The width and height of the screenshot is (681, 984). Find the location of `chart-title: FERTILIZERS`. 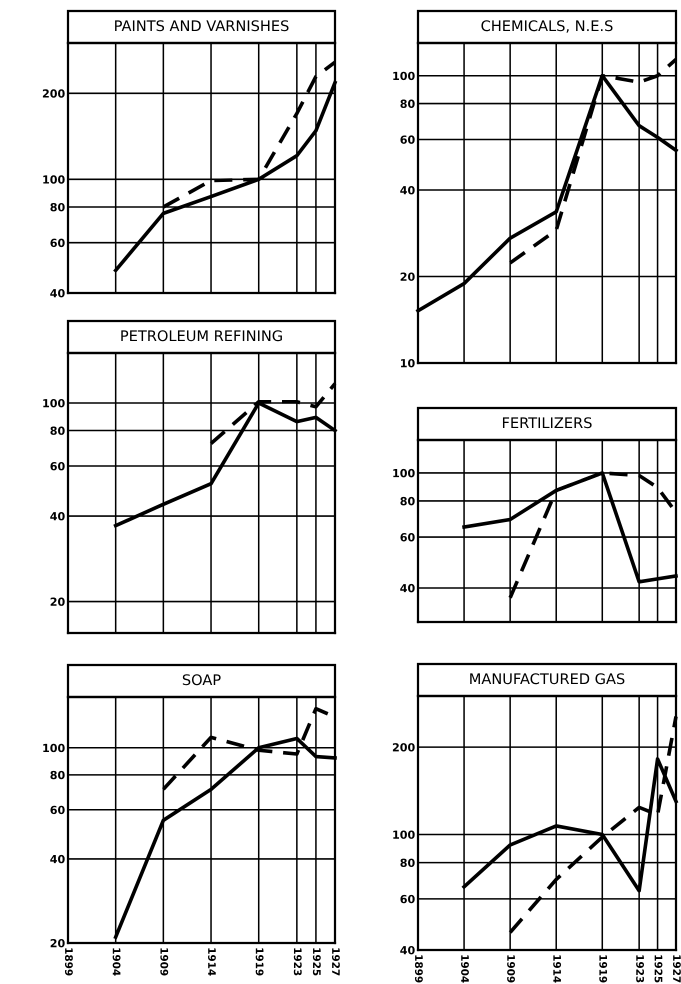

chart-title: FERTILIZERS is located at coordinates (547, 422).